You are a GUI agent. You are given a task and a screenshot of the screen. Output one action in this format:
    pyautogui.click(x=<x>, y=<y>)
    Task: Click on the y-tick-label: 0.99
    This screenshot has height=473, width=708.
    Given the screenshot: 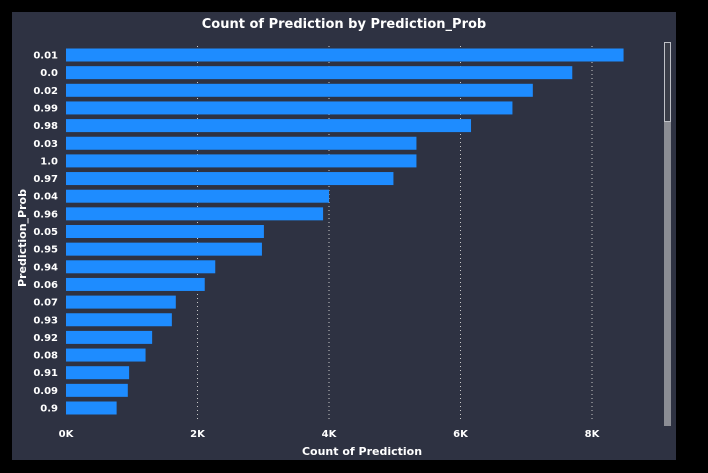 What is the action you would take?
    pyautogui.click(x=45, y=108)
    